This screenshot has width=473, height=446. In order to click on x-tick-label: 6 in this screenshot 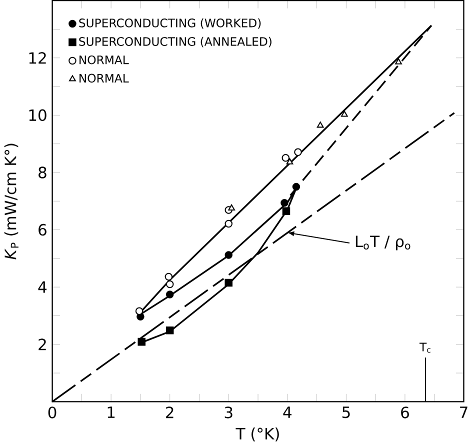, I will do `click(405, 412)`.